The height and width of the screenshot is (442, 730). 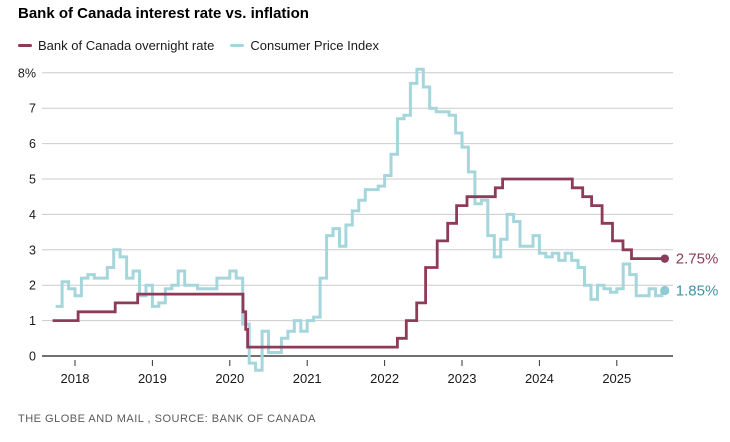 I want to click on legend-item-overnight-rate: Bank of Canada overnight rate, so click(x=116, y=45).